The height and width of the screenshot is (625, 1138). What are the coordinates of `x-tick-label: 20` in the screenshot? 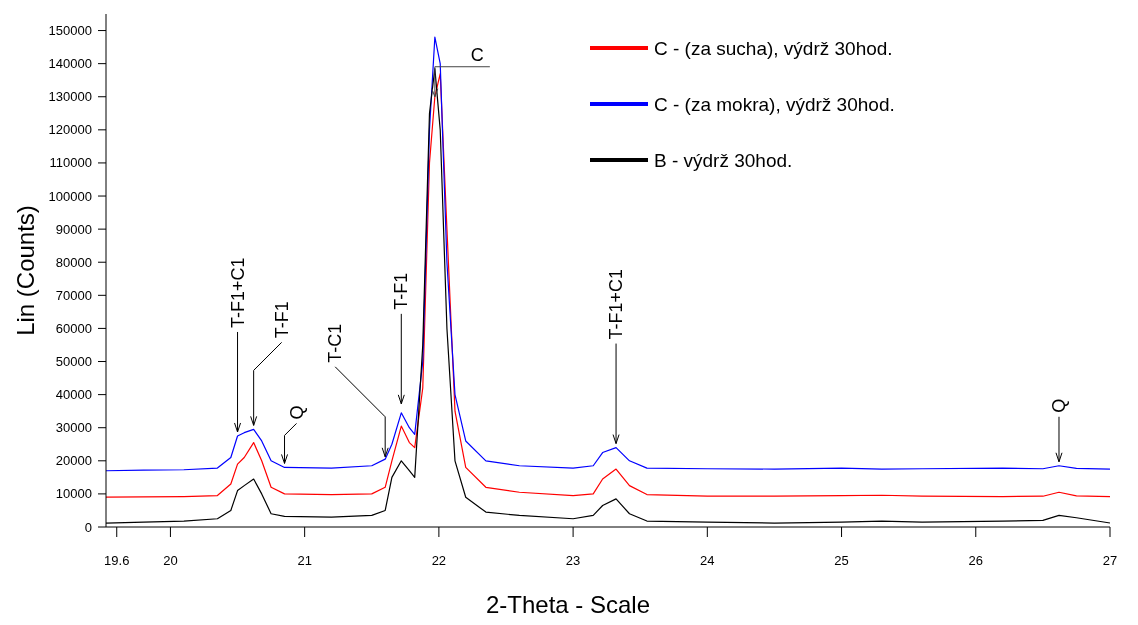 It's located at (170, 560).